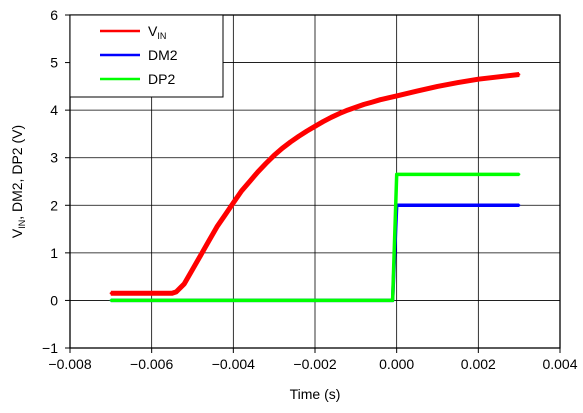 The height and width of the screenshot is (413, 583). What do you see at coordinates (54, 253) in the screenshot?
I see `y-tick-label: 1` at bounding box center [54, 253].